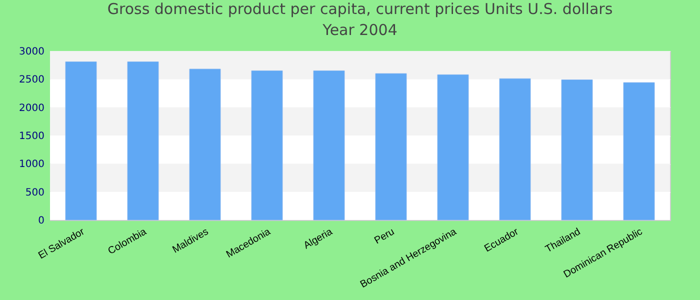  Describe the element at coordinates (31, 136) in the screenshot. I see `y-tick-label: 1500` at that location.